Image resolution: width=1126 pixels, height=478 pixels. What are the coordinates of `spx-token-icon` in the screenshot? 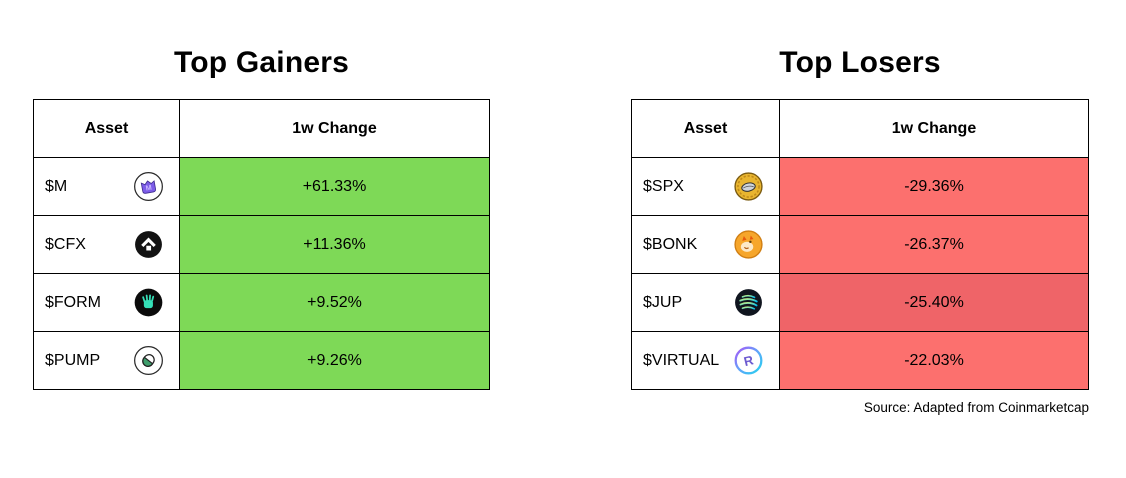 It's located at (748, 186).